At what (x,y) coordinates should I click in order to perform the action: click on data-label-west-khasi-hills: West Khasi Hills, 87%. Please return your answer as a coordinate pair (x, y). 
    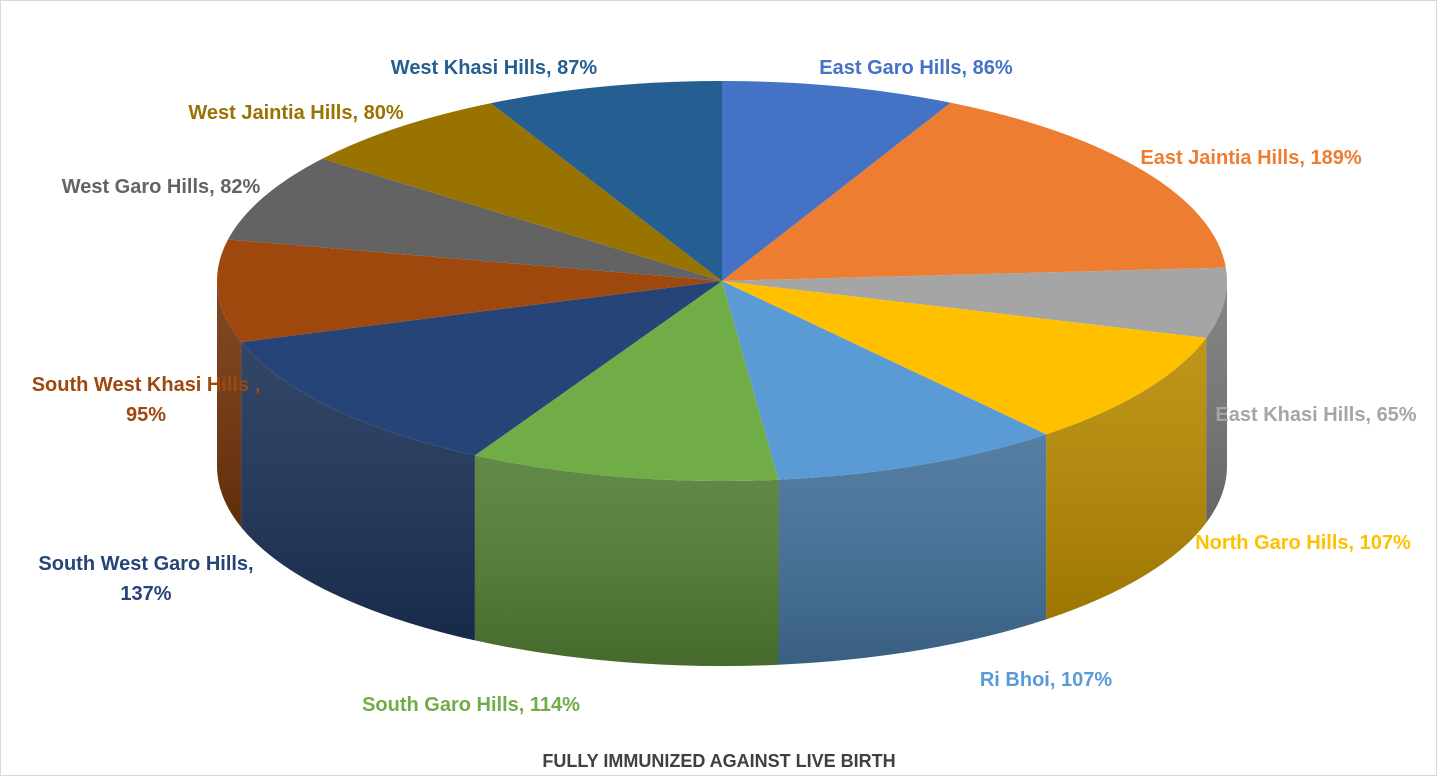
    Looking at the image, I should click on (494, 68).